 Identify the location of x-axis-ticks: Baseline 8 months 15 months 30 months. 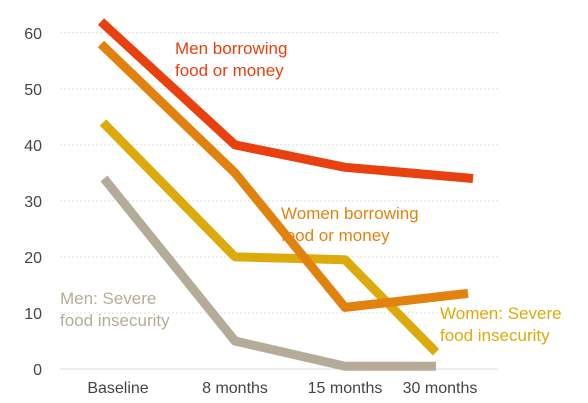
(282, 388).